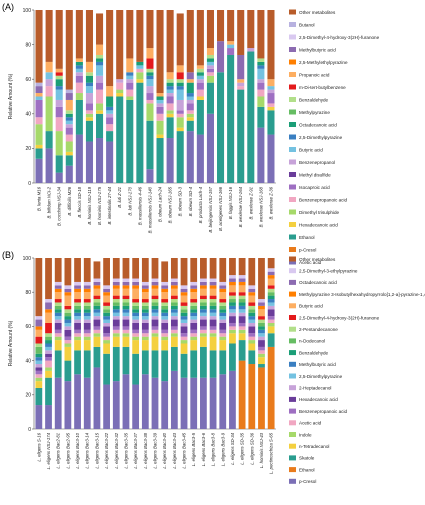 The width and height of the screenshot is (425, 505). What do you see at coordinates (314, 74) in the screenshot?
I see `legend-label: Propanoic acid` at bounding box center [314, 74].